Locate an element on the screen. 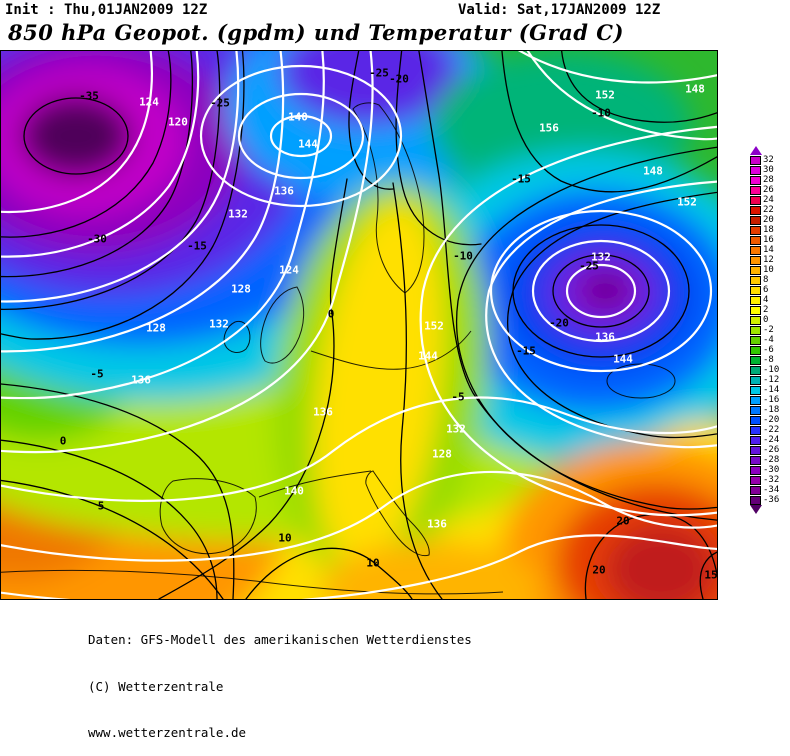 The height and width of the screenshot is (756, 790). legend-row: -14 is located at coordinates (769, 390).